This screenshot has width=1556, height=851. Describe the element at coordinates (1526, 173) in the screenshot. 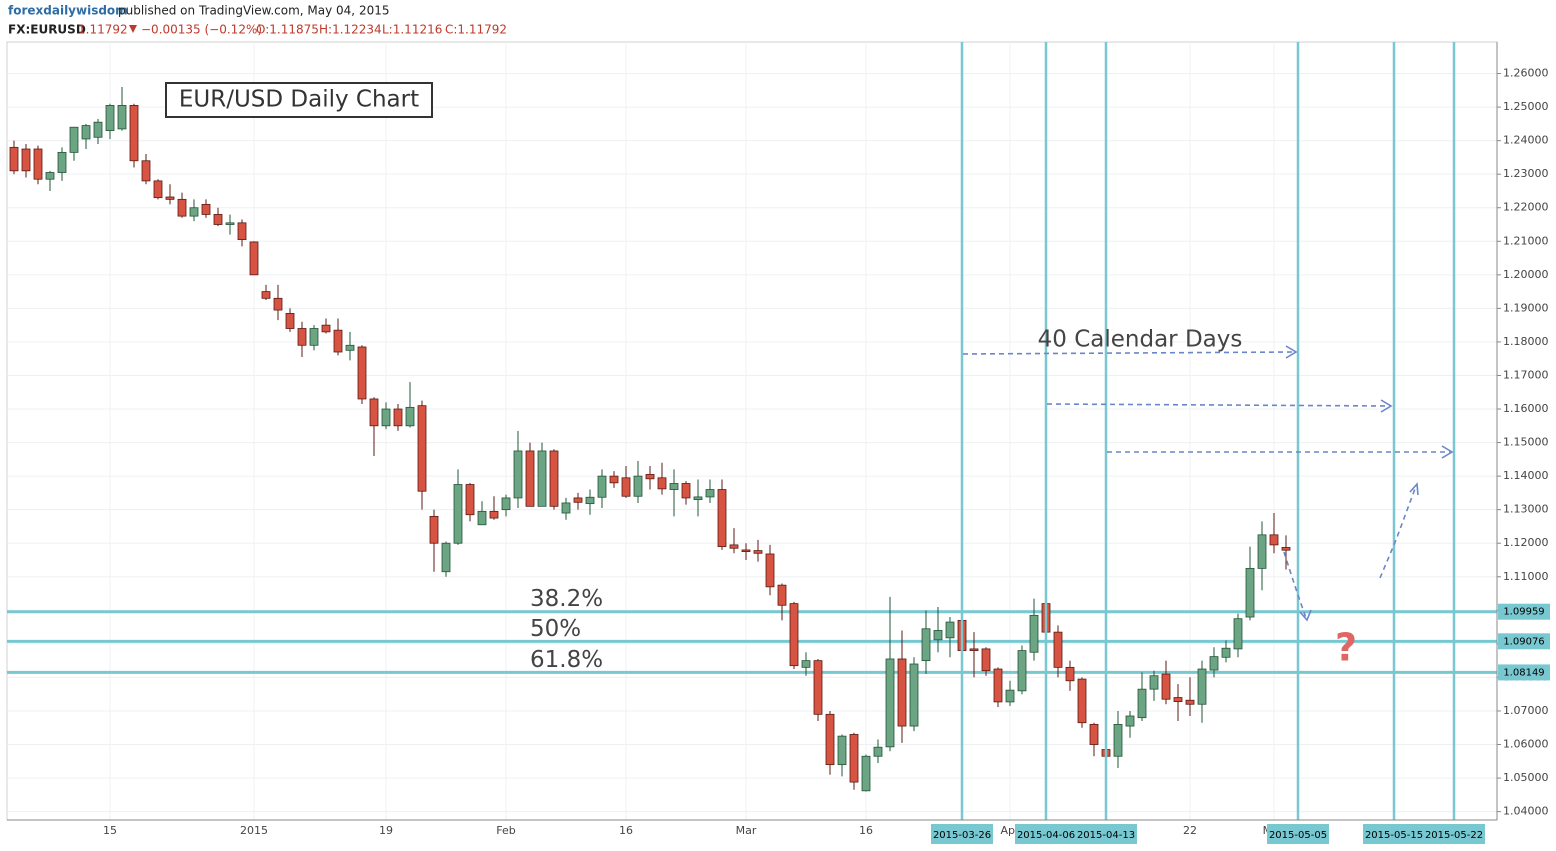

I see `y-tick-label: 1.23000` at that location.